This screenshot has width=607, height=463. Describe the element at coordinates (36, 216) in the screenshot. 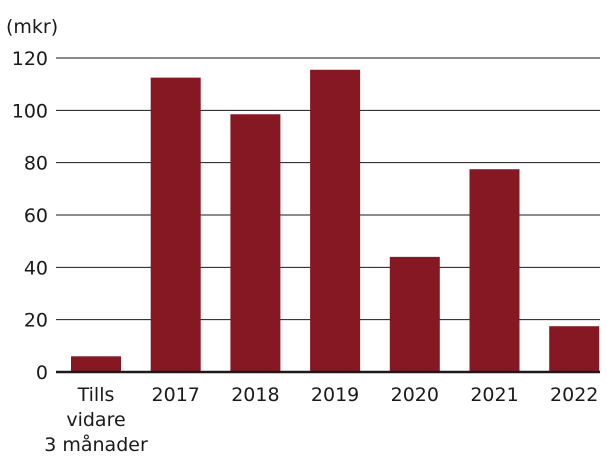

I see `y-tick-label: 60` at that location.